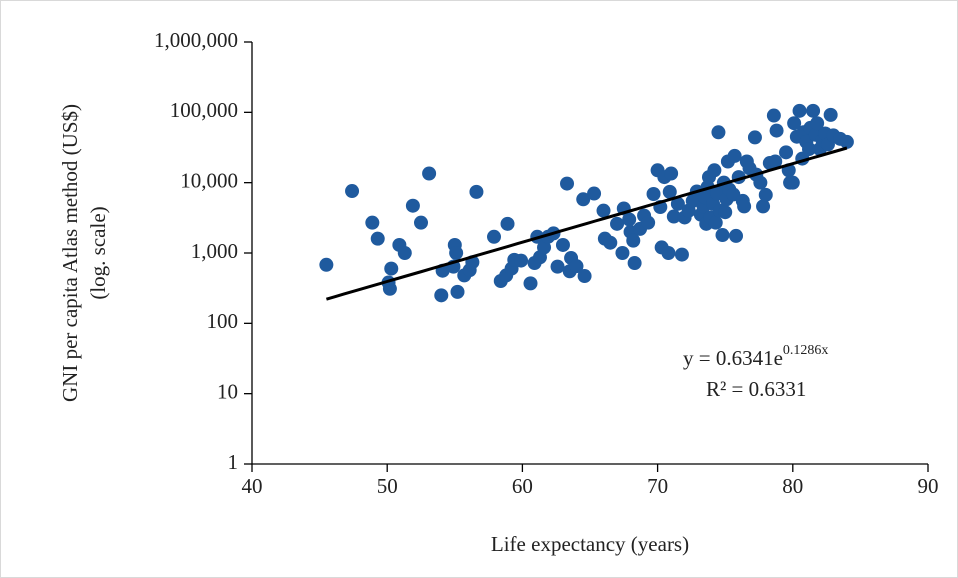  Describe the element at coordinates (590, 544) in the screenshot. I see `x-axis-label: Life expectancy (years)` at that location.